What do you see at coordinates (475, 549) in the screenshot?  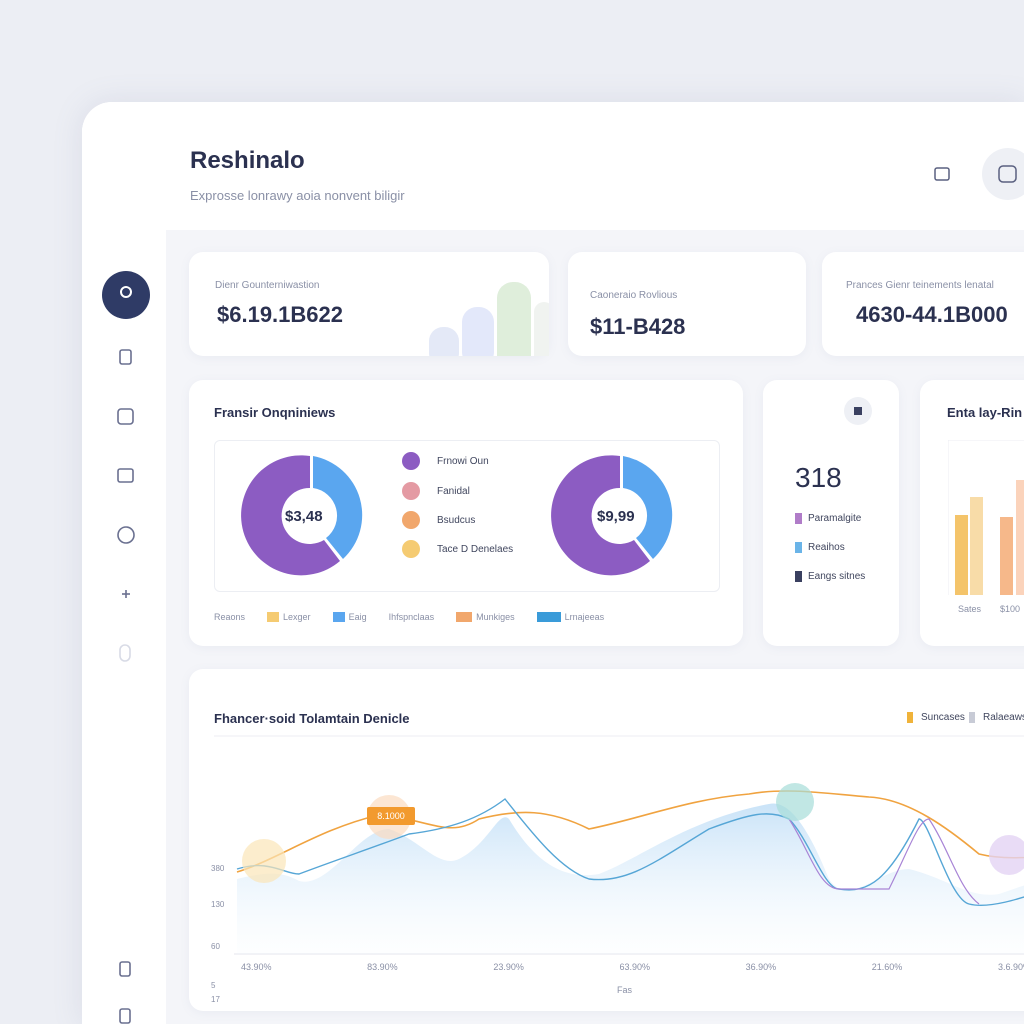 I see `legend-item: Tace D Denelaes` at bounding box center [475, 549].